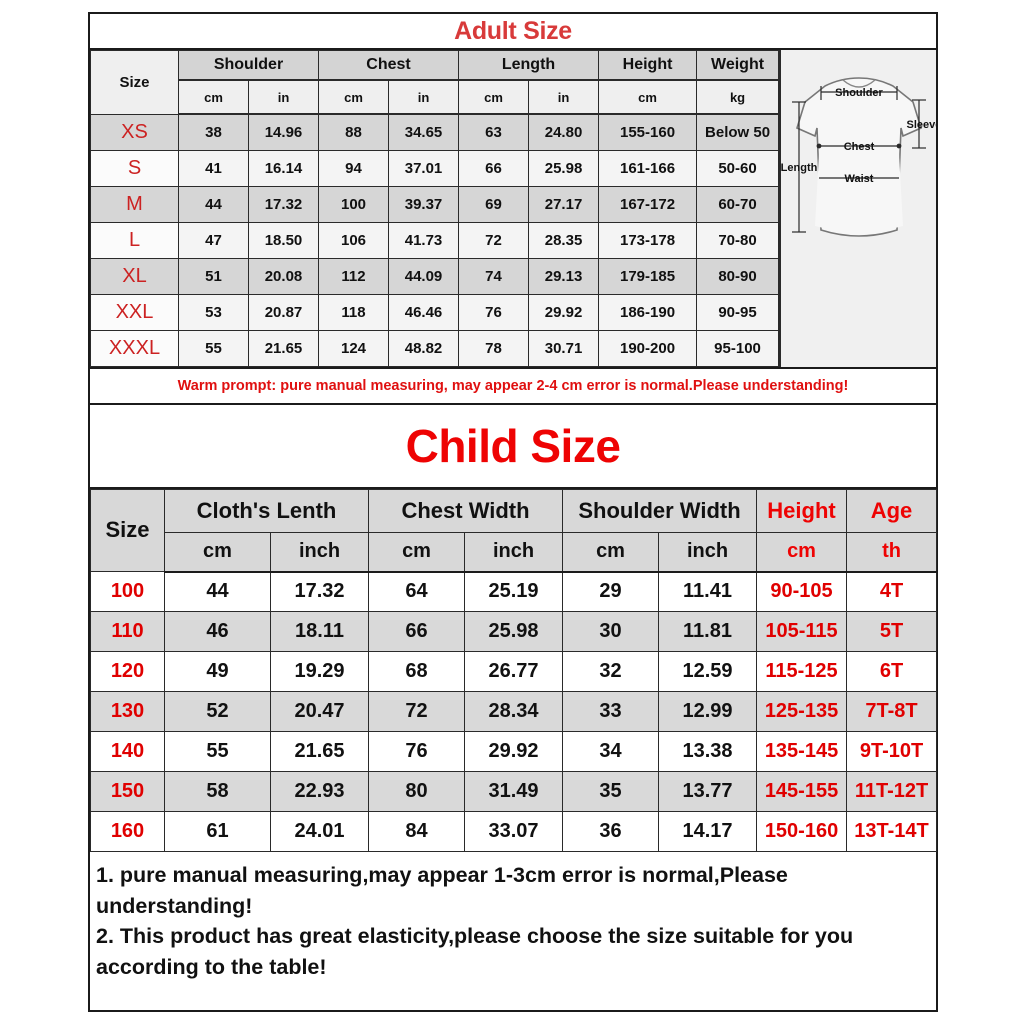 The image size is (1024, 1024). Describe the element at coordinates (738, 168) in the screenshot. I see `adult-cell-weight-kg: 50-60` at that location.